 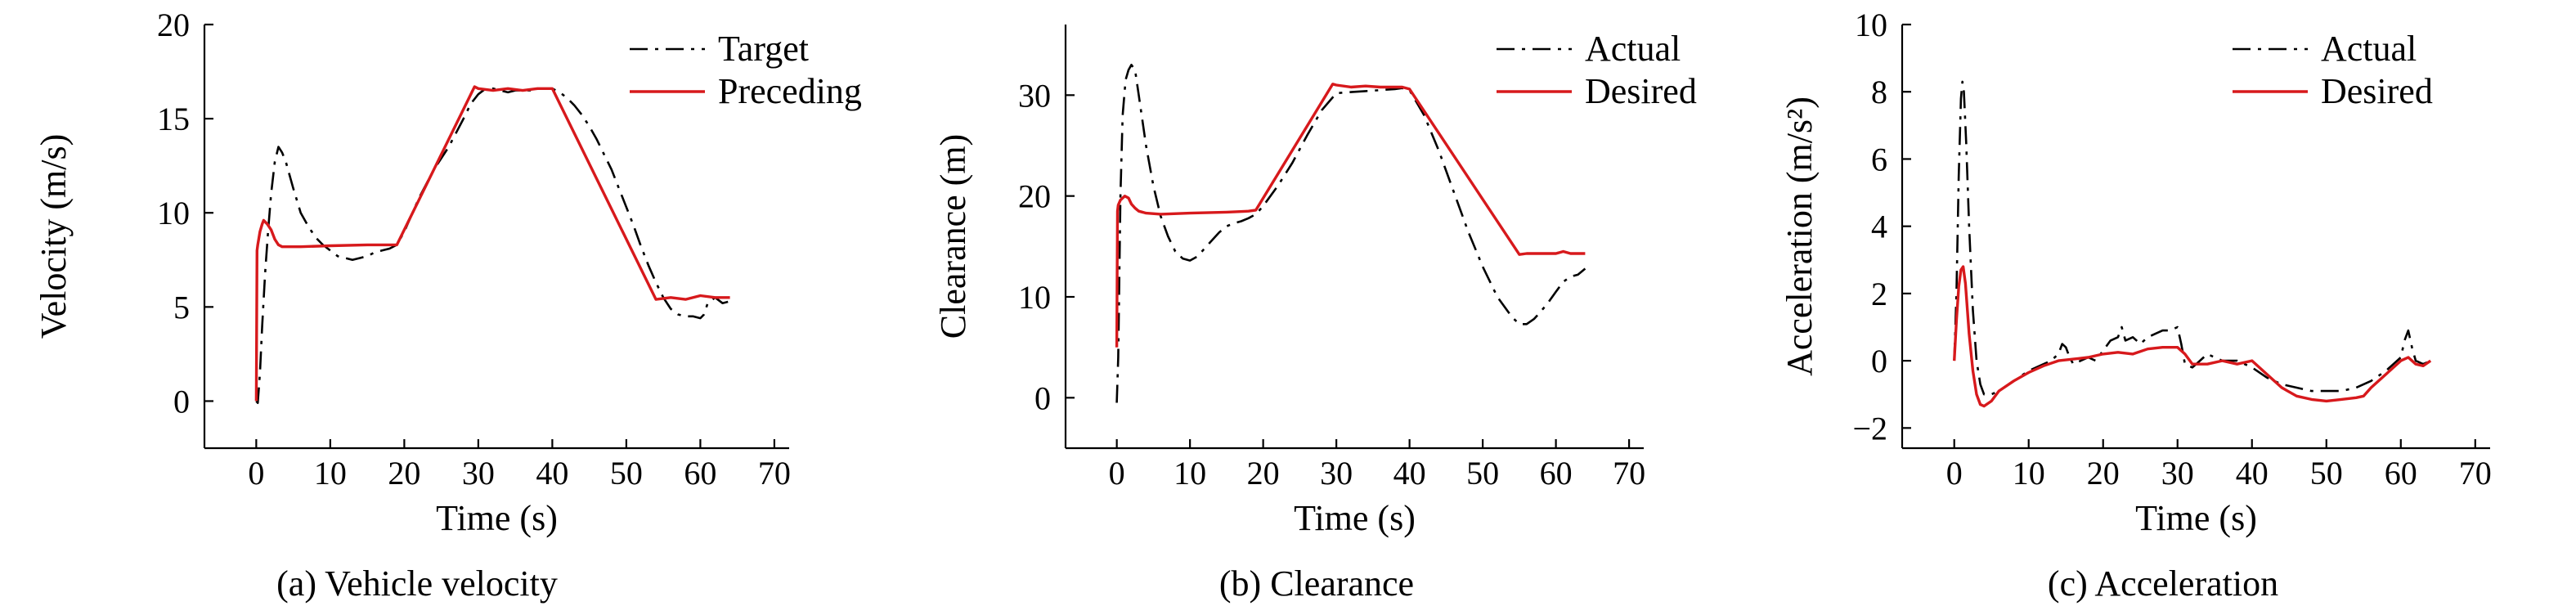 What do you see at coordinates (1879, 294) in the screenshot?
I see `y-tick-label: 2` at bounding box center [1879, 294].